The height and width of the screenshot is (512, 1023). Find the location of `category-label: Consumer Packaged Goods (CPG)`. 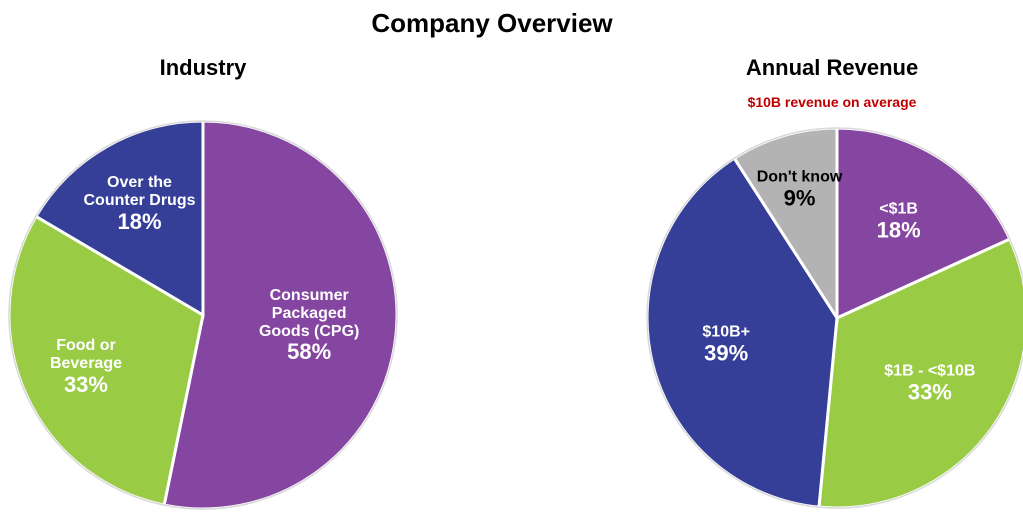

category-label: Consumer Packaged Goods (CPG) is located at coordinates (309, 313).